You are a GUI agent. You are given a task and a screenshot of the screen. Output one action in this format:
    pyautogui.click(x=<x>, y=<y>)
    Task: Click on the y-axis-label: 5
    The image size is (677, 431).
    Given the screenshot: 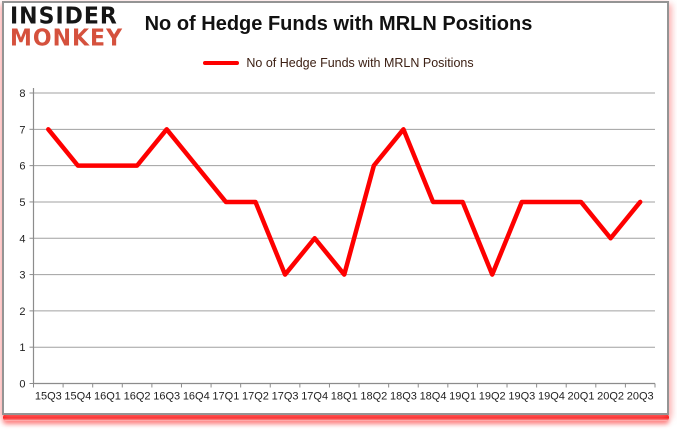 What is the action you would take?
    pyautogui.click(x=22, y=203)
    